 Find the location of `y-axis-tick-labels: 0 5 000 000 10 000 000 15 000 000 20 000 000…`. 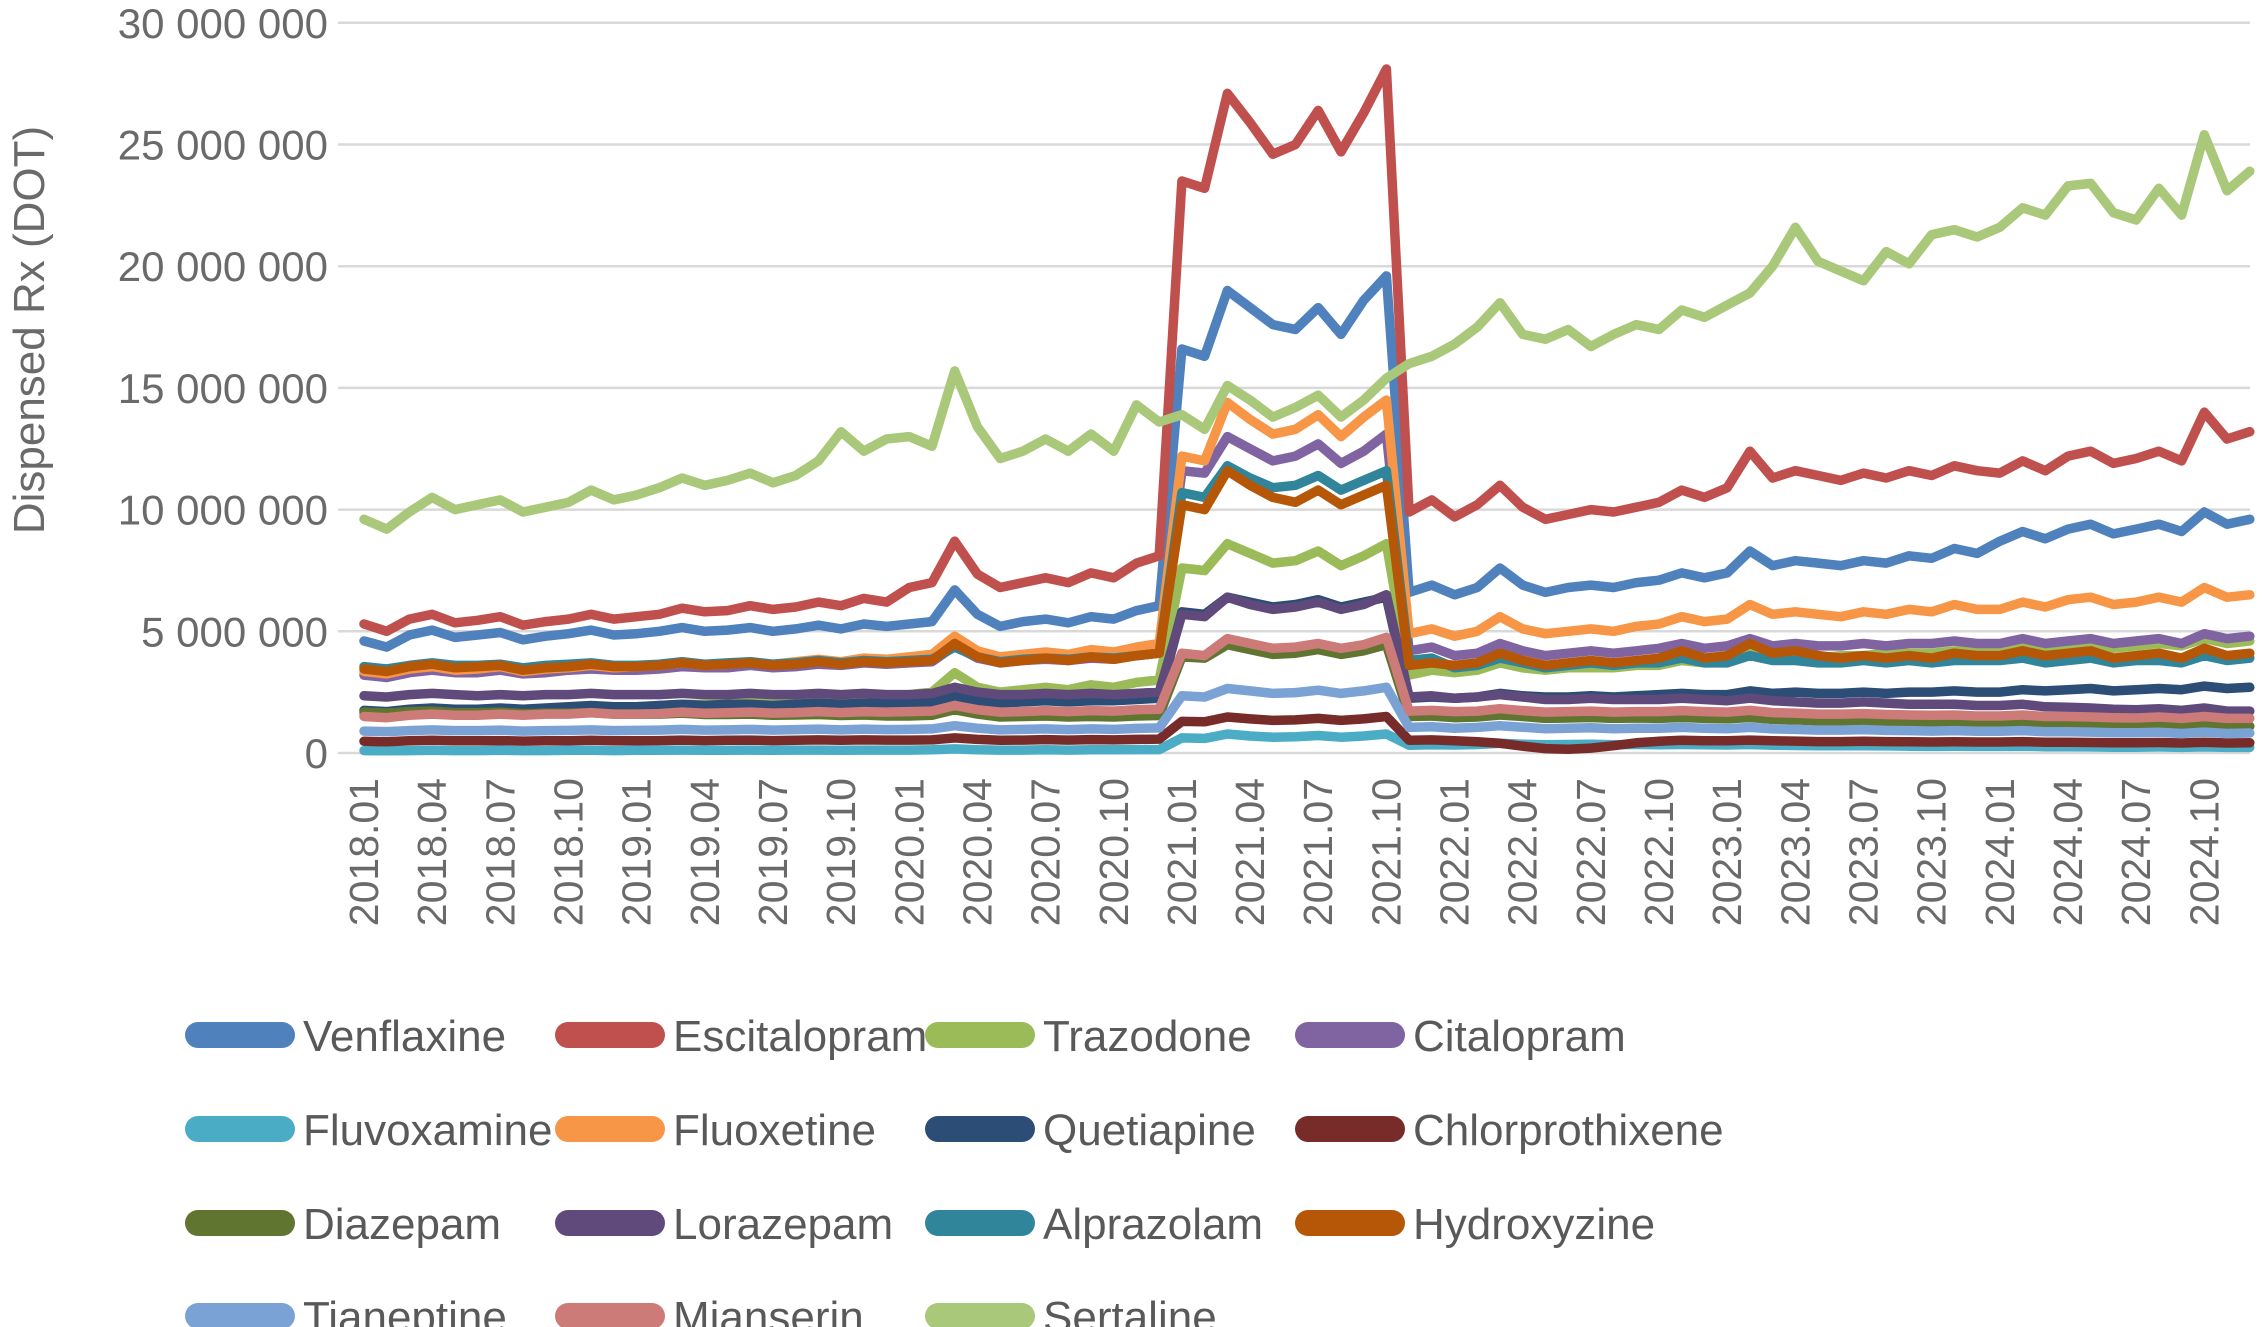

y-axis-tick-labels: 0 5 000 000 10 000 000 15 000 000 20 000 000… is located at coordinates (223, 388).